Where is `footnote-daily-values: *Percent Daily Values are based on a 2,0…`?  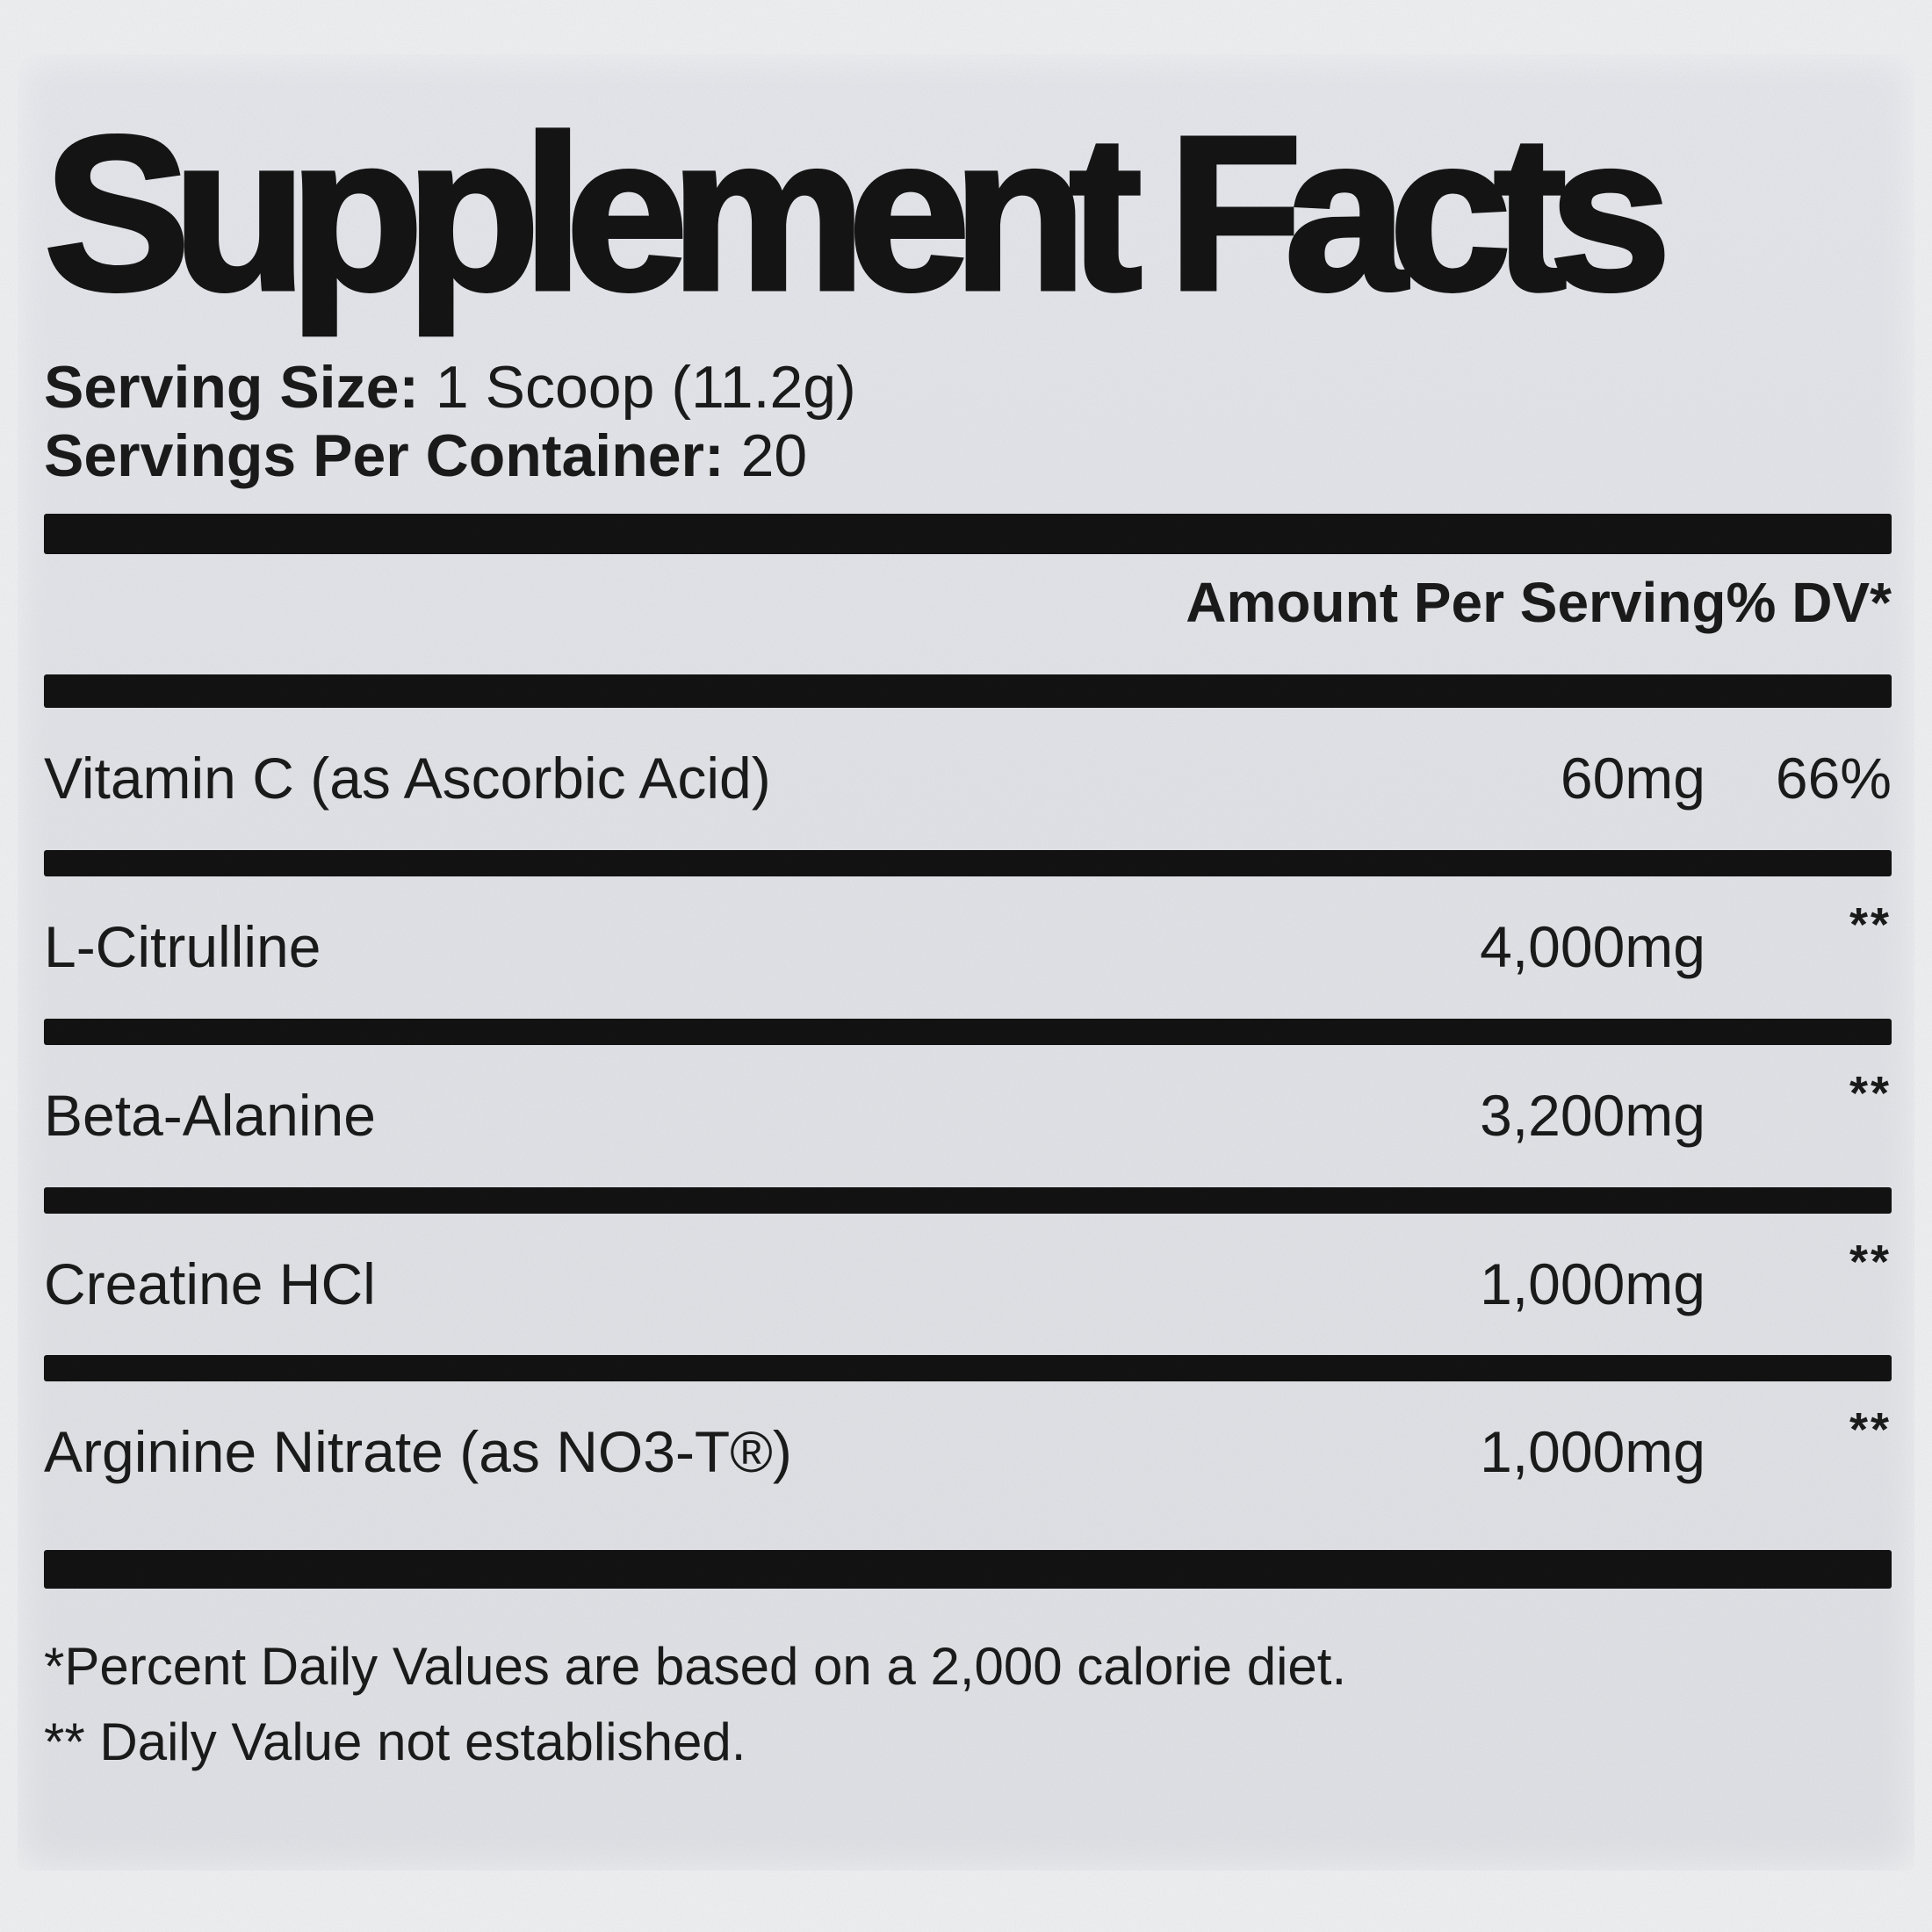 footnote-daily-values: *Percent Daily Values are based on a 2,0… is located at coordinates (696, 1667).